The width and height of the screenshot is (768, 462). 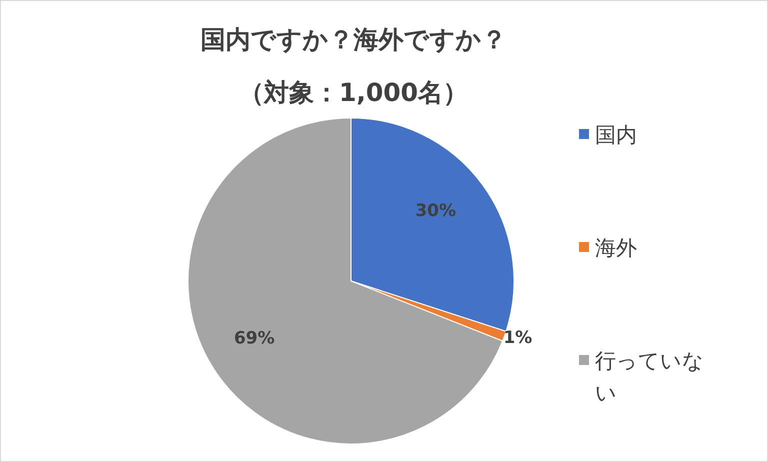 What do you see at coordinates (435, 210) in the screenshot?
I see `data-label: 30%` at bounding box center [435, 210].